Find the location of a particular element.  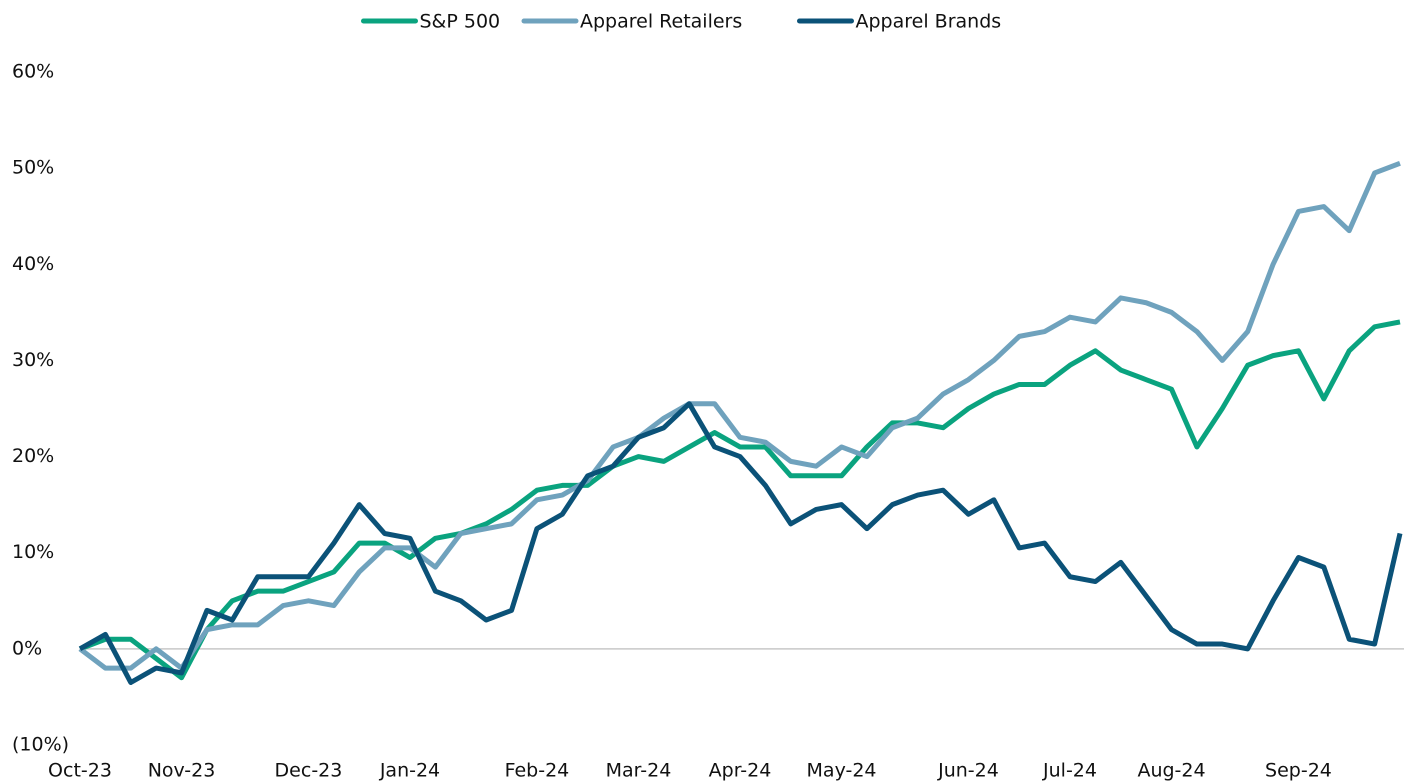

y-tick-label: 40% is located at coordinates (33, 264).